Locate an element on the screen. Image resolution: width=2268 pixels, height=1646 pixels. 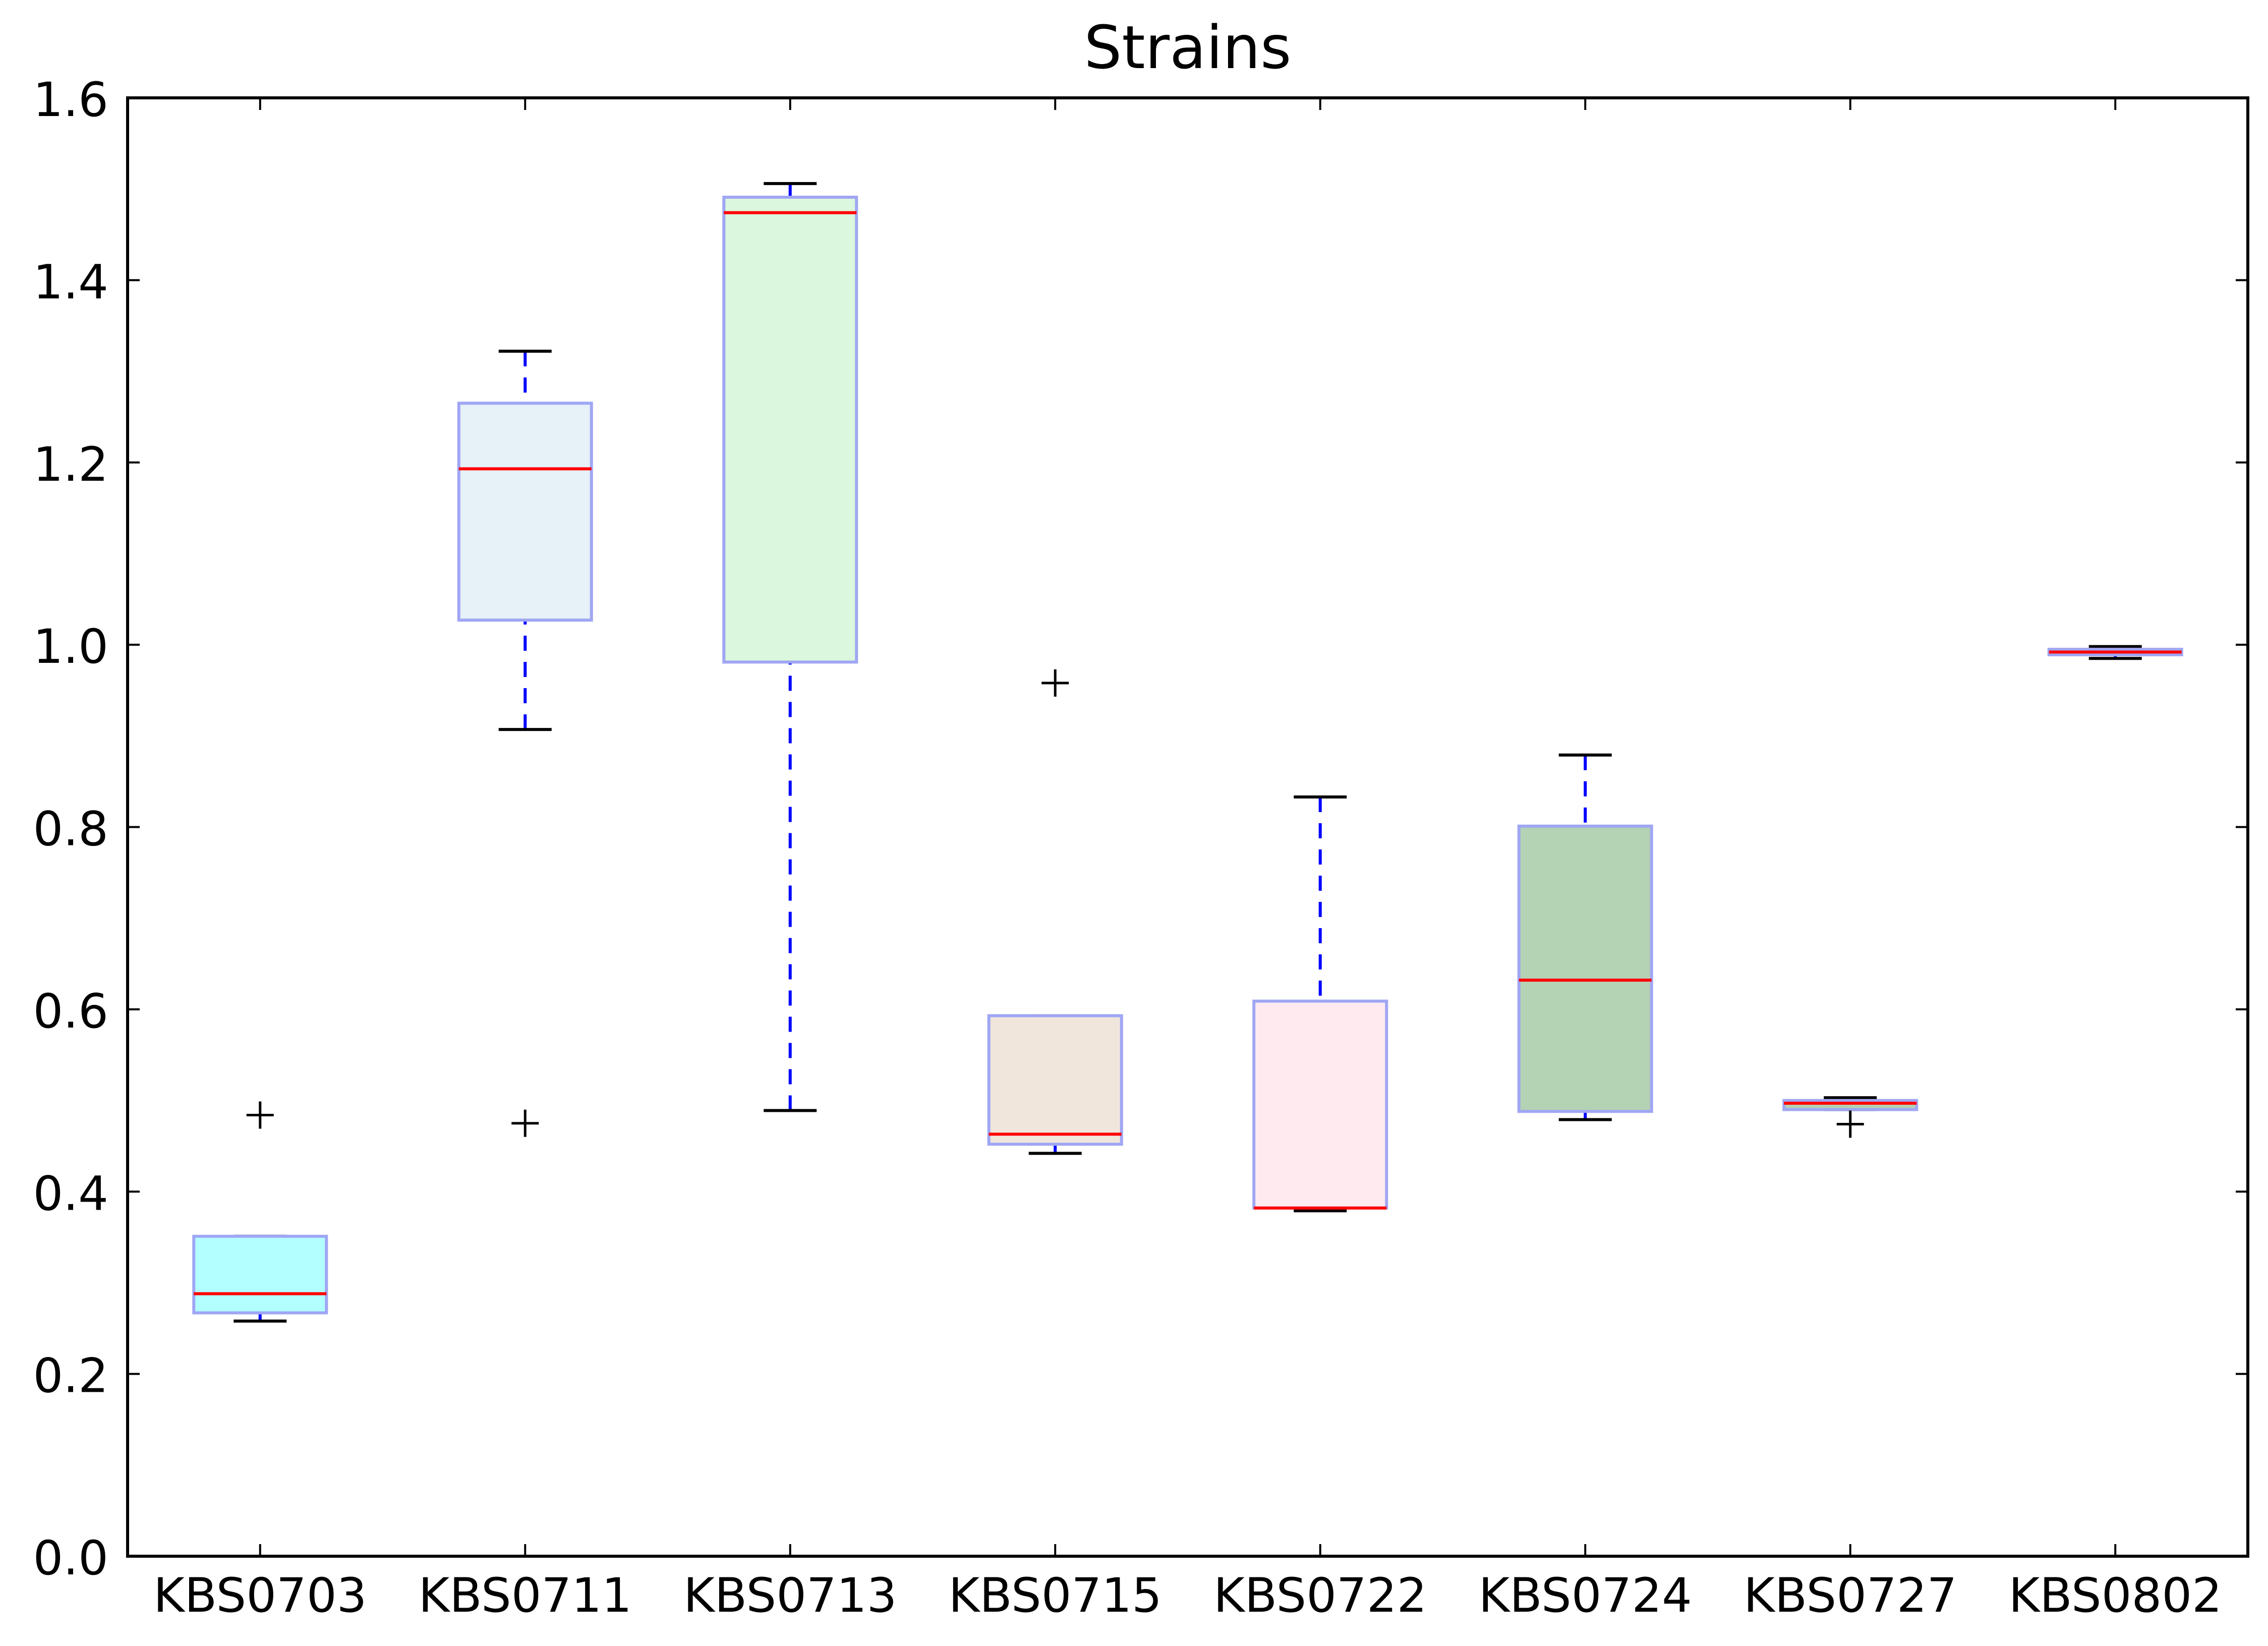
y-tick-label: 1.0 is located at coordinates (71, 646).